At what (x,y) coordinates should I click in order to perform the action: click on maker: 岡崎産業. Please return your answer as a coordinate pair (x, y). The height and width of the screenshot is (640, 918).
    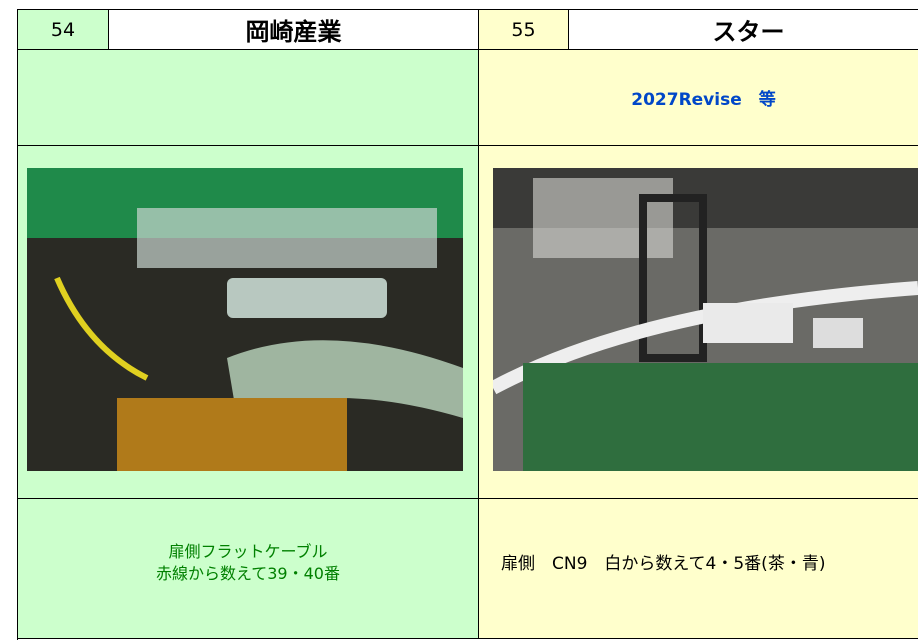
    Looking at the image, I should click on (293, 32).